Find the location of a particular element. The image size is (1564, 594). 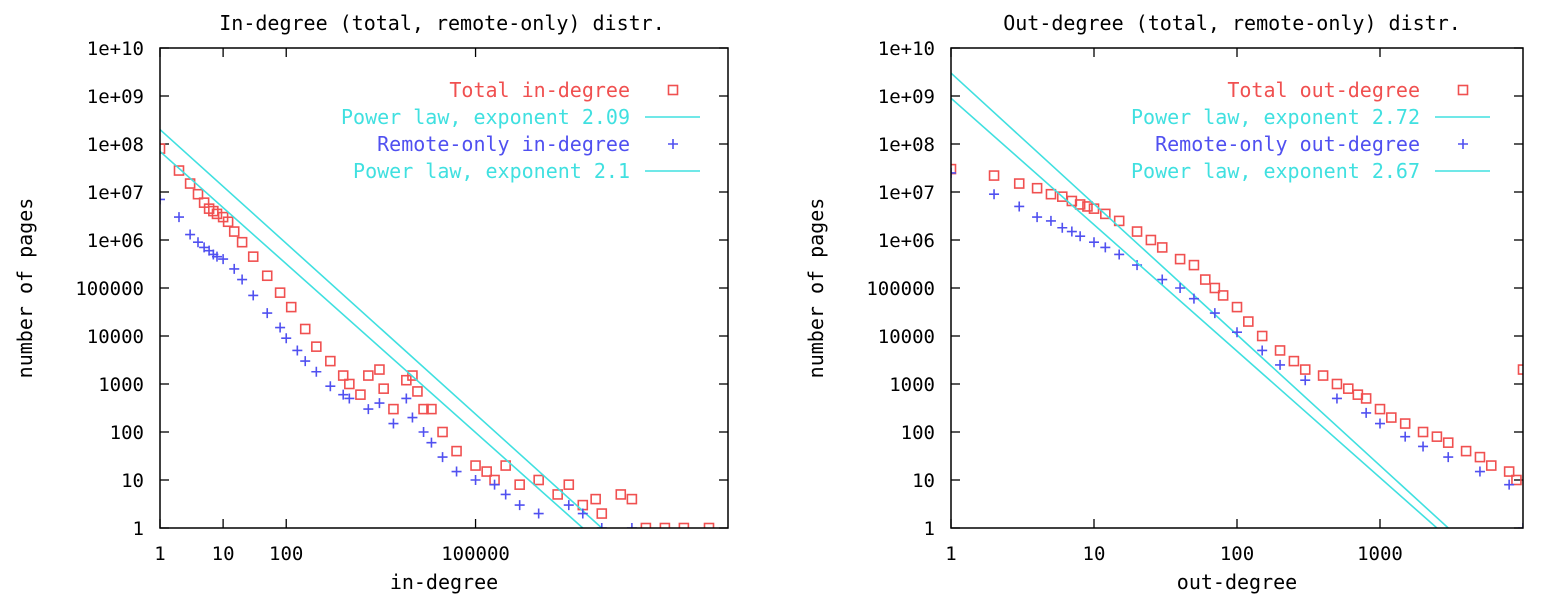

y-axis-label: number of pages is located at coordinates (816, 288).